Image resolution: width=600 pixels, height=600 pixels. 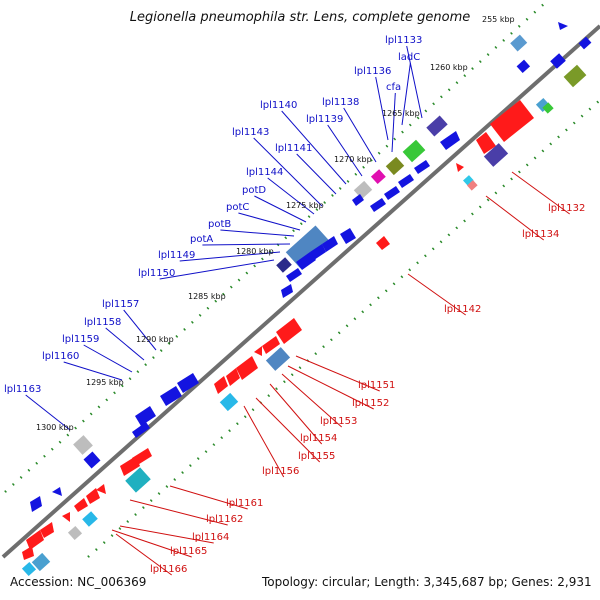 What do you see at coordinates (255, 251) in the screenshot?
I see `tick-label-5: 1280 kbp` at bounding box center [255, 251].